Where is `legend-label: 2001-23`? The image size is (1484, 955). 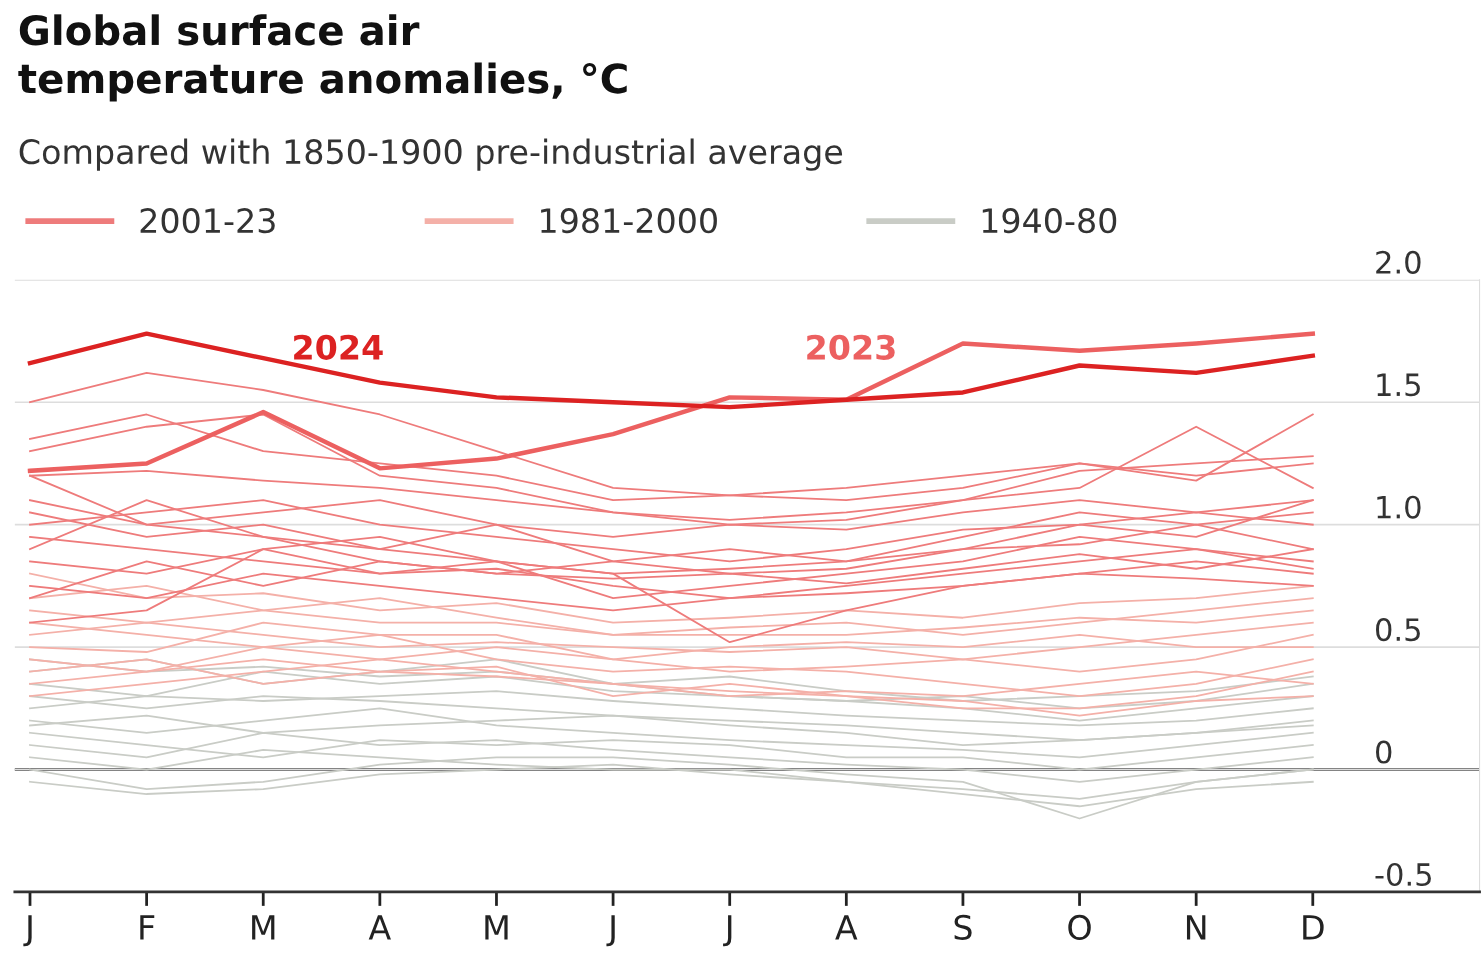
legend-label: 2001-23 is located at coordinates (207, 221).